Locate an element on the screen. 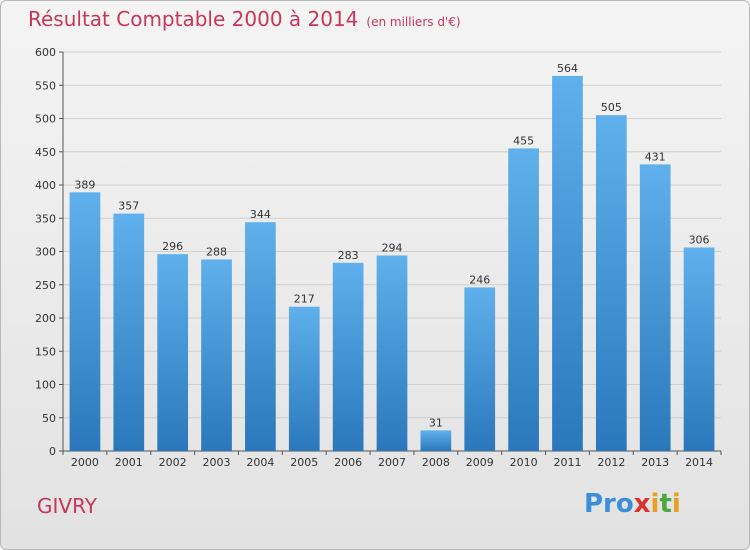 This screenshot has width=750, height=550. bar-2000 is located at coordinates (85, 321).